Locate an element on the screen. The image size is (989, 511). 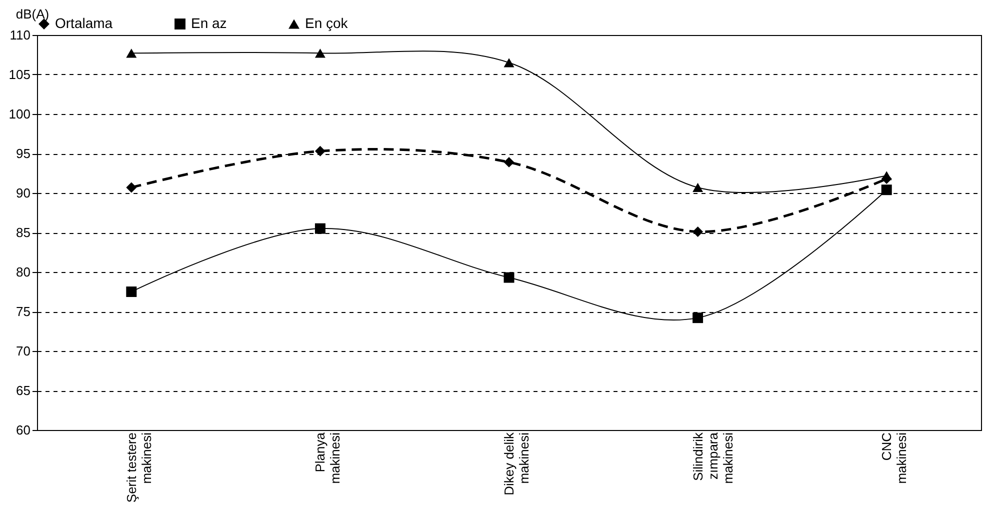
y-tick-label: 110 is located at coordinates (20, 35).